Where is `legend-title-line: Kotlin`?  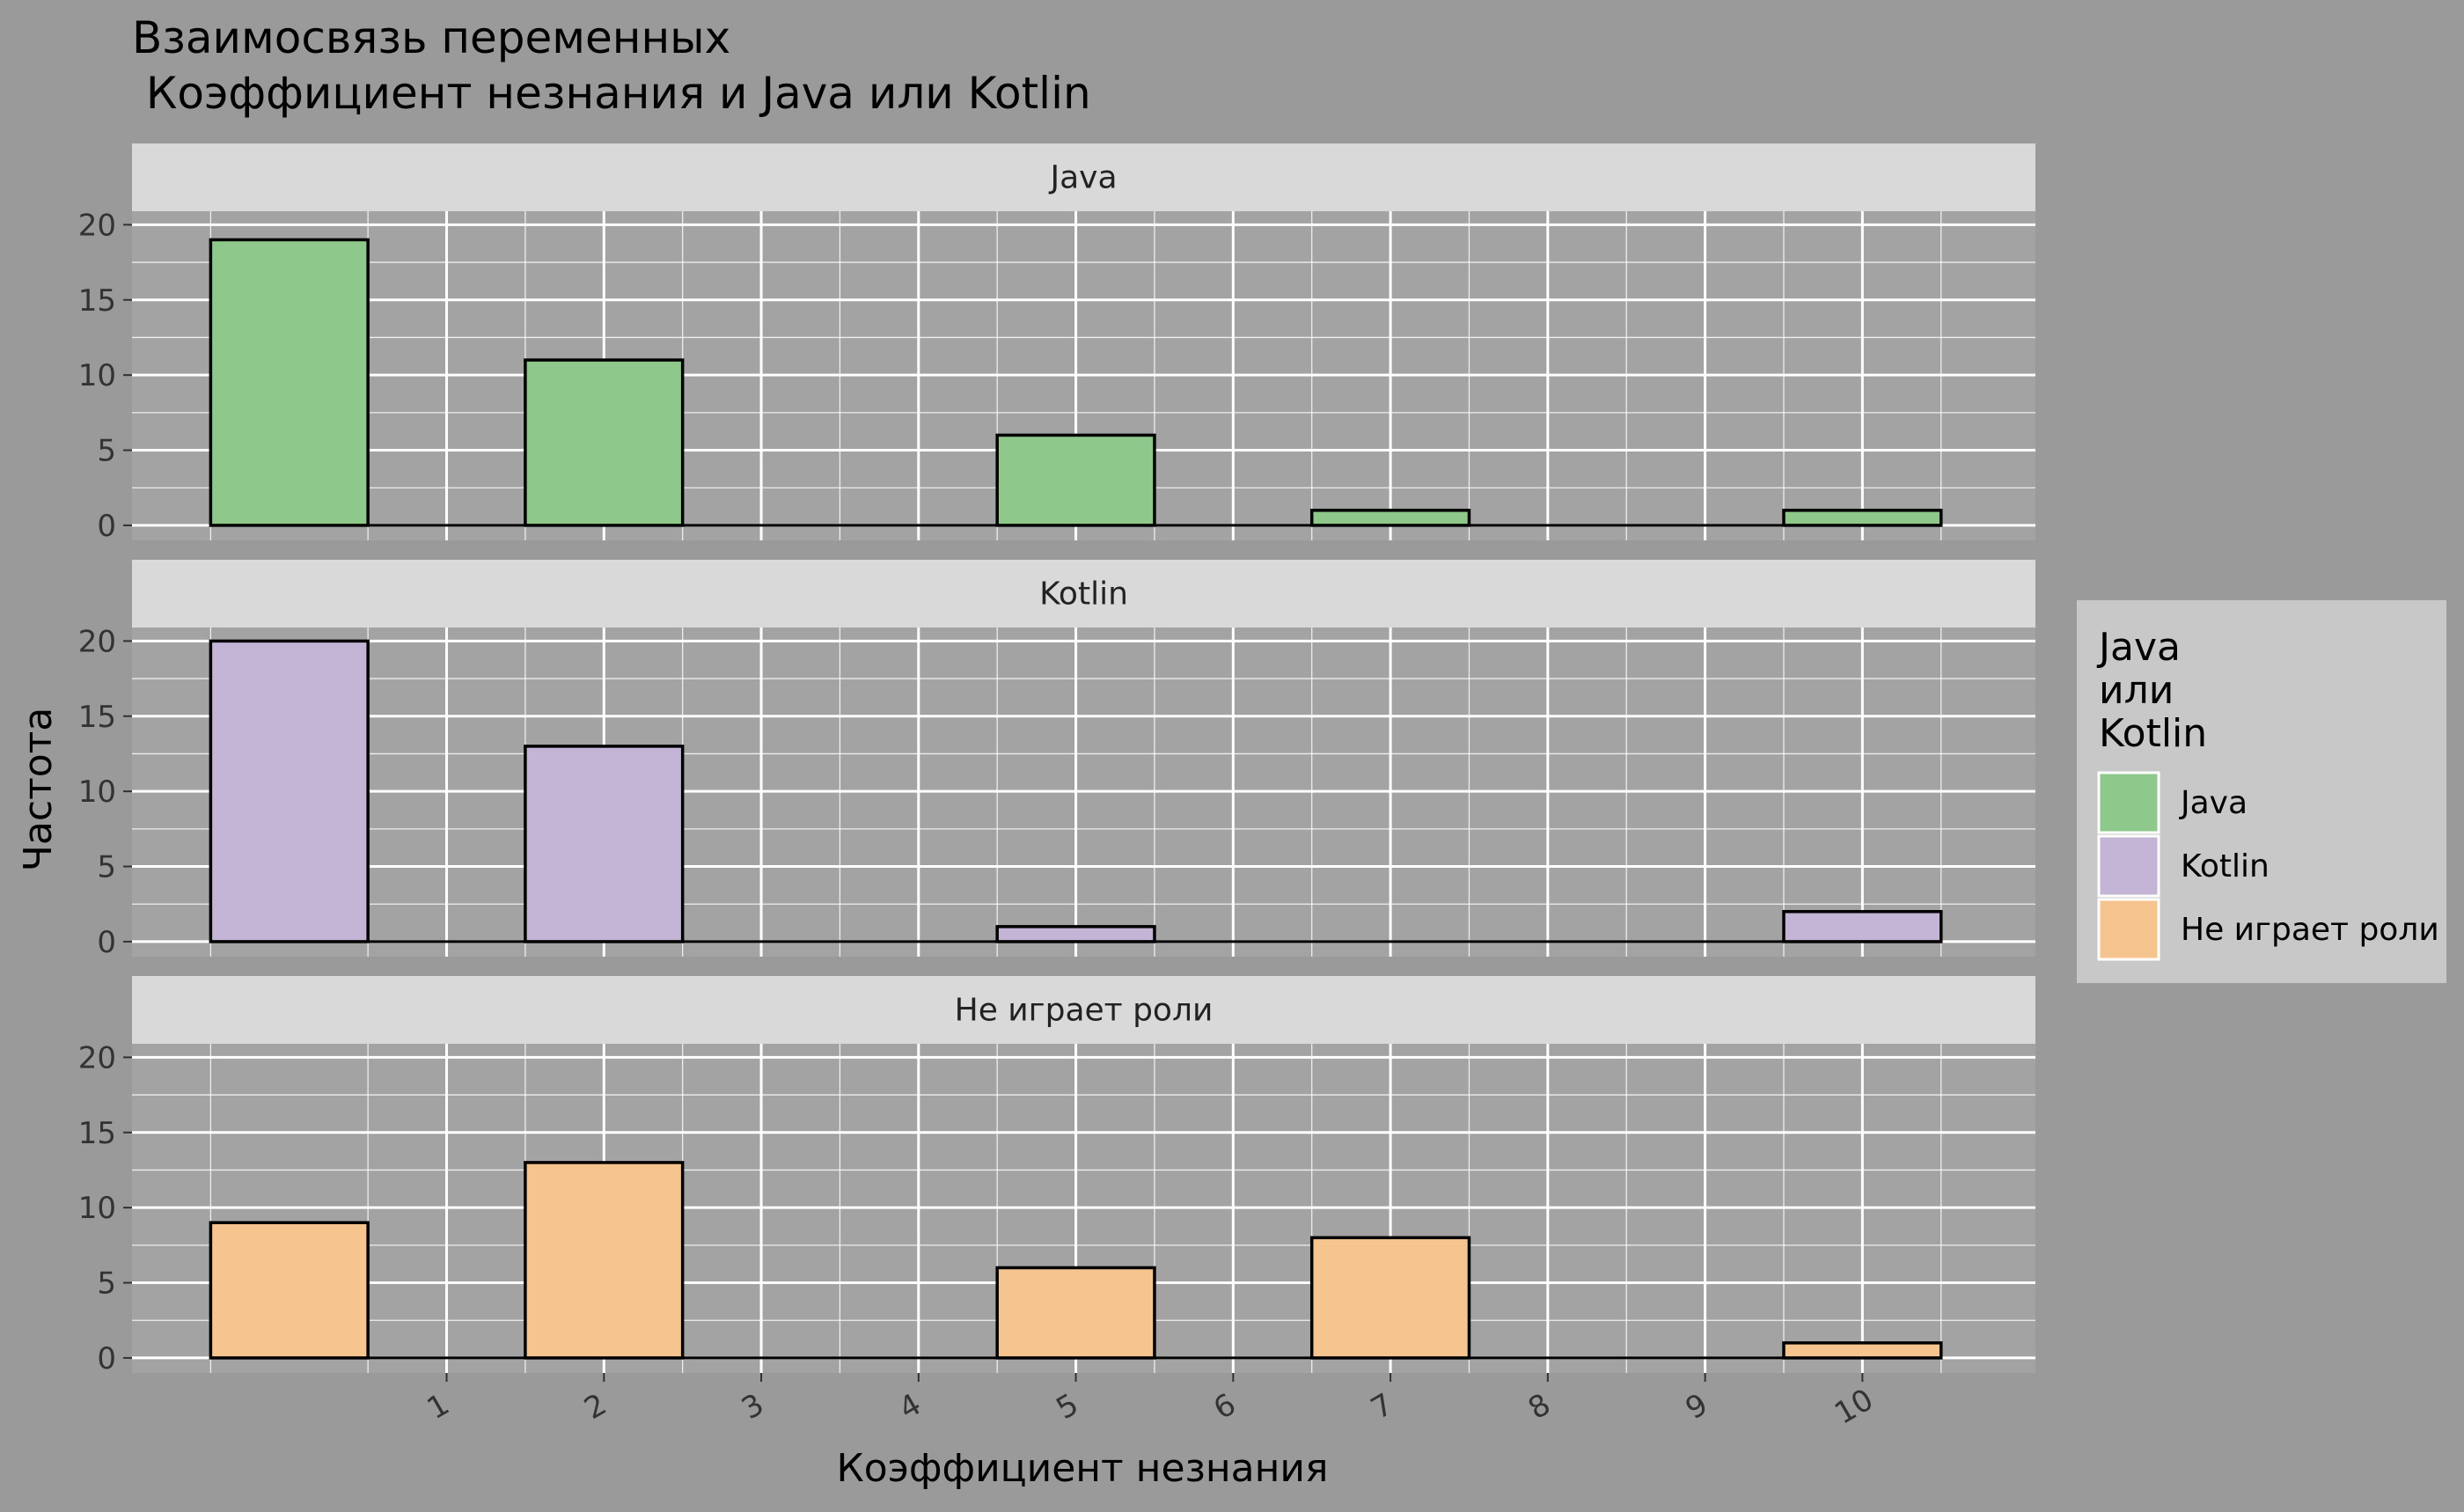
legend-title-line: Kotlin is located at coordinates (2153, 734).